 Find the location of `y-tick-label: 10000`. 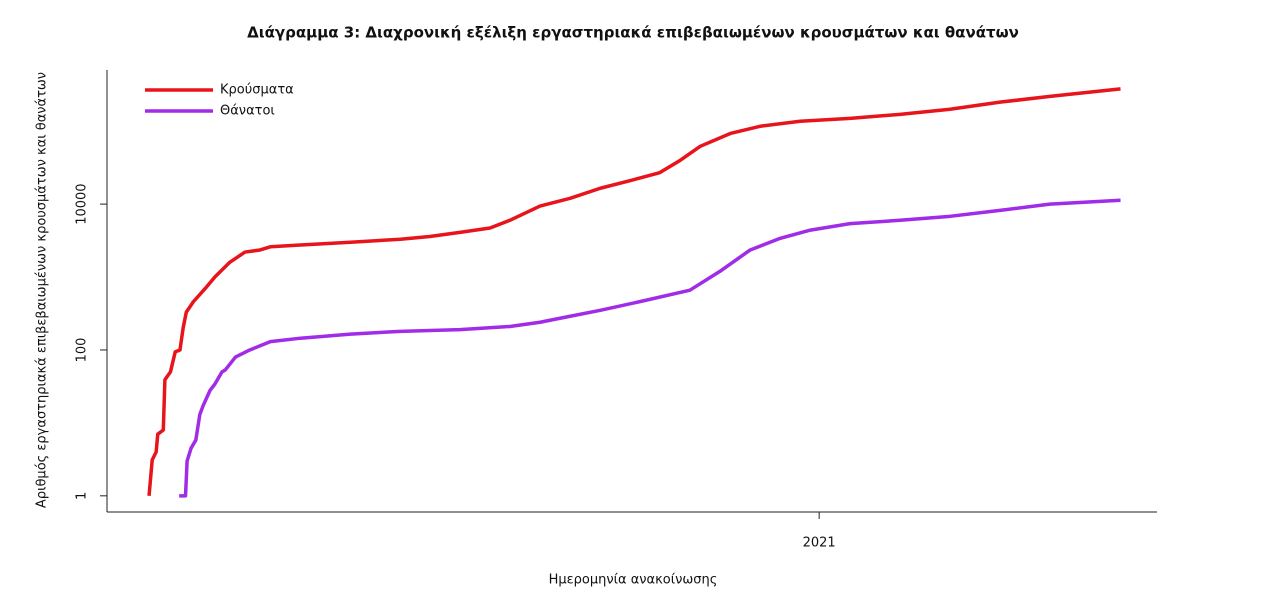

y-tick-label: 10000 is located at coordinates (82, 203).